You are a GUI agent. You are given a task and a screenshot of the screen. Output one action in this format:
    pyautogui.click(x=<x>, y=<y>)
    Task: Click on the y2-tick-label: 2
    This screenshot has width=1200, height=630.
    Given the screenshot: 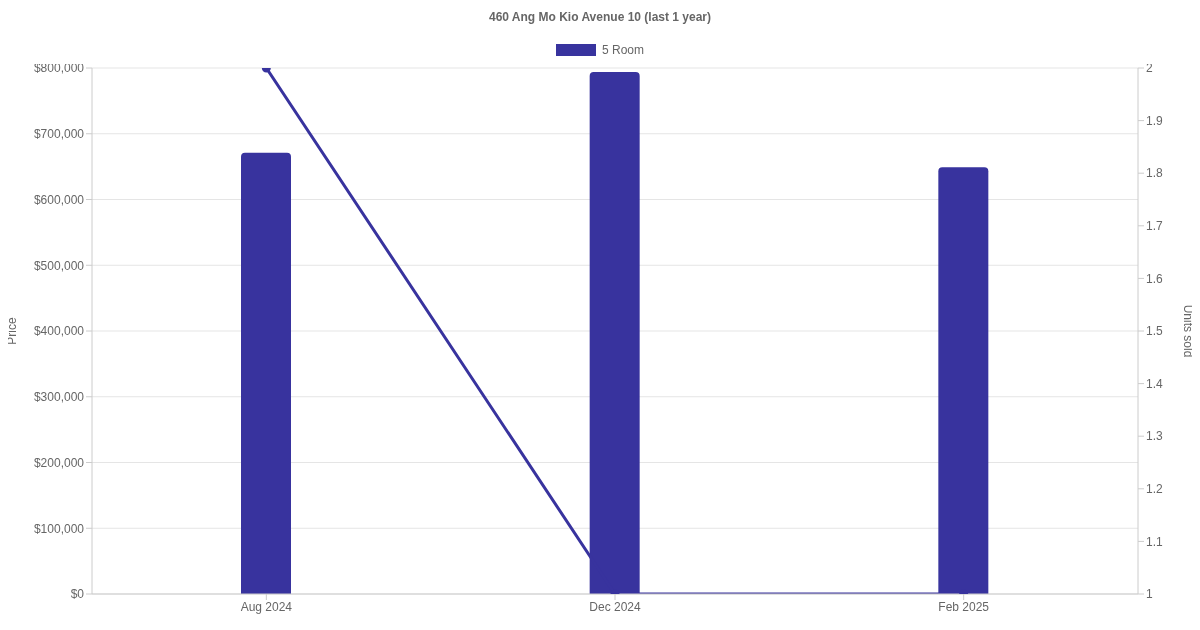 What is the action you would take?
    pyautogui.click(x=1149, y=68)
    